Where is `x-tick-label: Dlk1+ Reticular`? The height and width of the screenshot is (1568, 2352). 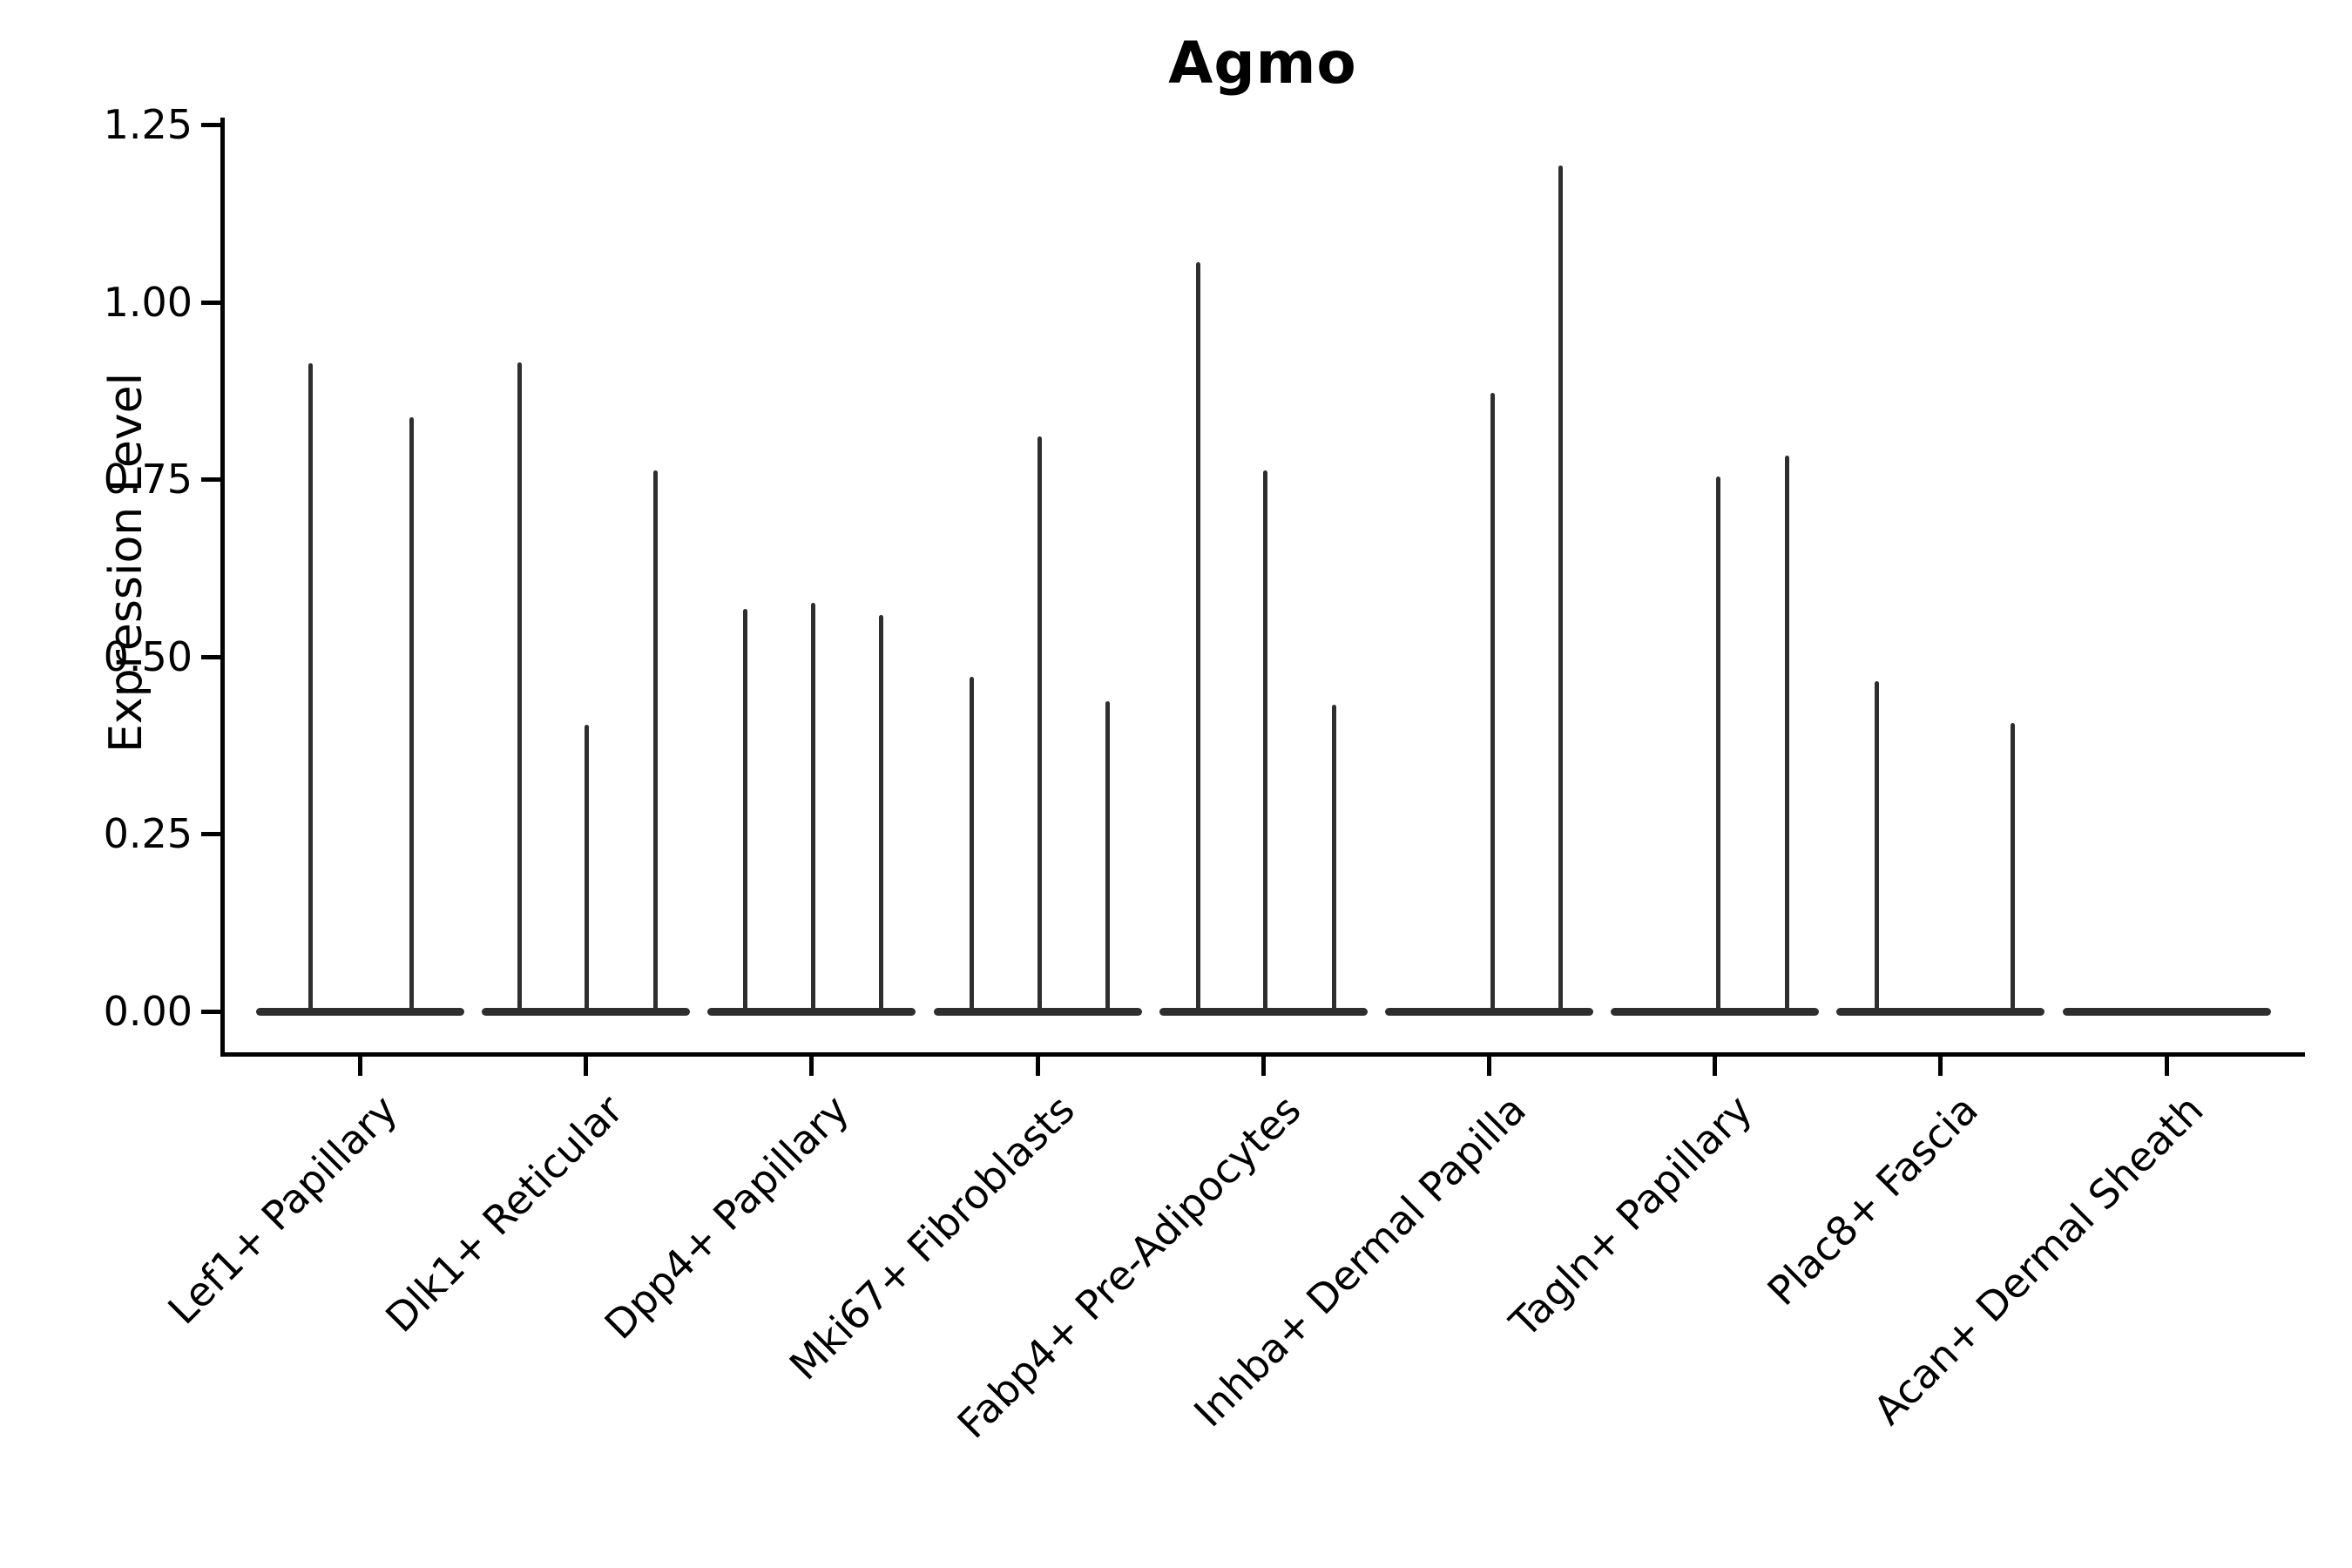
x-tick-label: Dlk1+ Reticular is located at coordinates (504, 1213).